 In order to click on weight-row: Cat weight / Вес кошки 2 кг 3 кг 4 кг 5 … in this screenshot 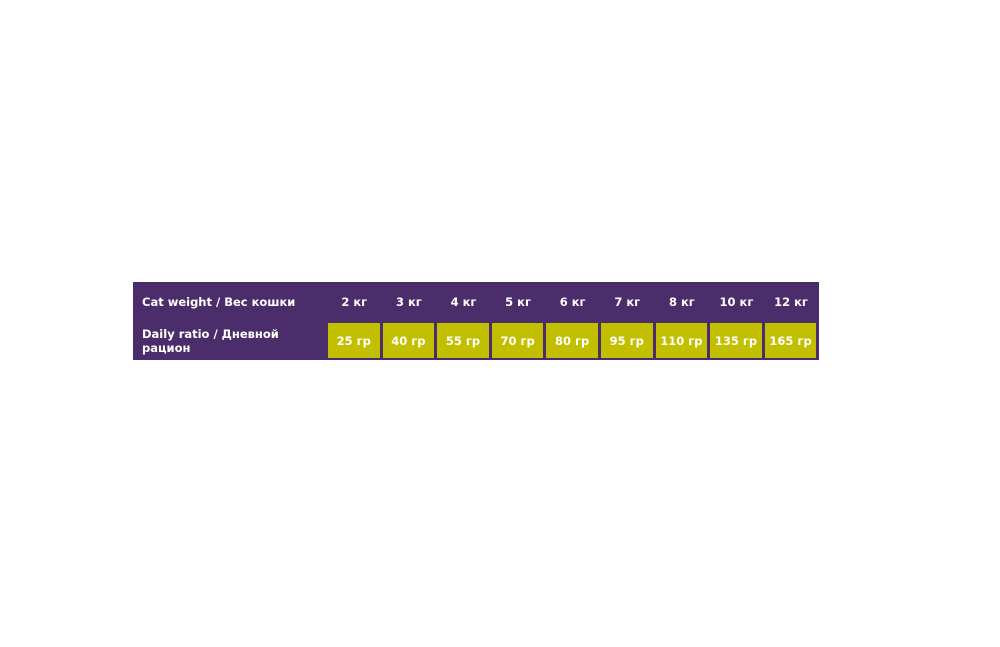, I will do `click(475, 301)`.